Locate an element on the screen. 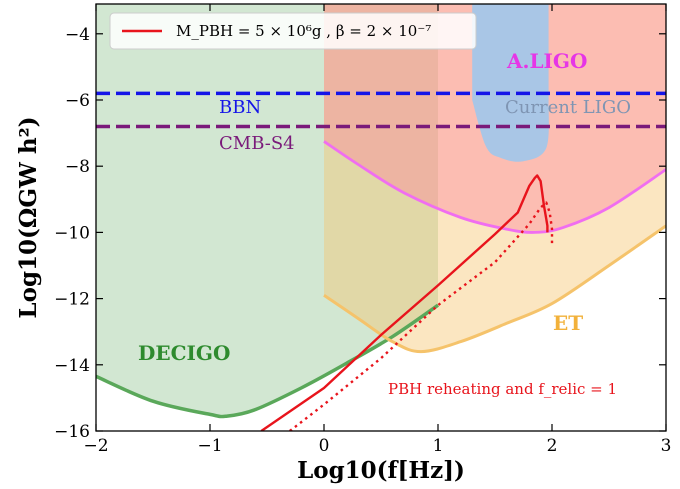  x-tick-label: −1 is located at coordinates (209, 446).